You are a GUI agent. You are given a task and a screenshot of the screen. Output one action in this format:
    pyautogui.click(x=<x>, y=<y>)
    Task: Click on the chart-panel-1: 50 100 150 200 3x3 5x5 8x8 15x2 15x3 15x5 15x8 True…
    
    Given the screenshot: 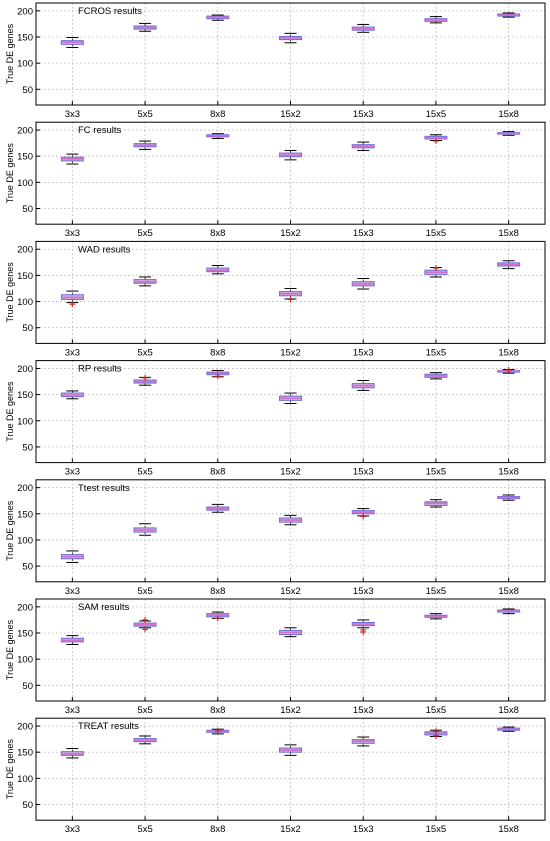 What is the action you would take?
    pyautogui.click(x=275, y=61)
    